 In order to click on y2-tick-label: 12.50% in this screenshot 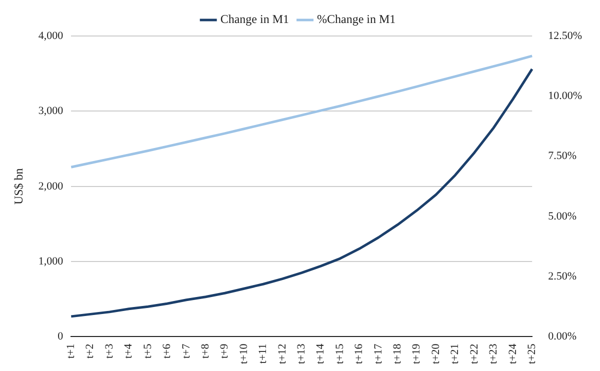, I will do `click(565, 36)`.